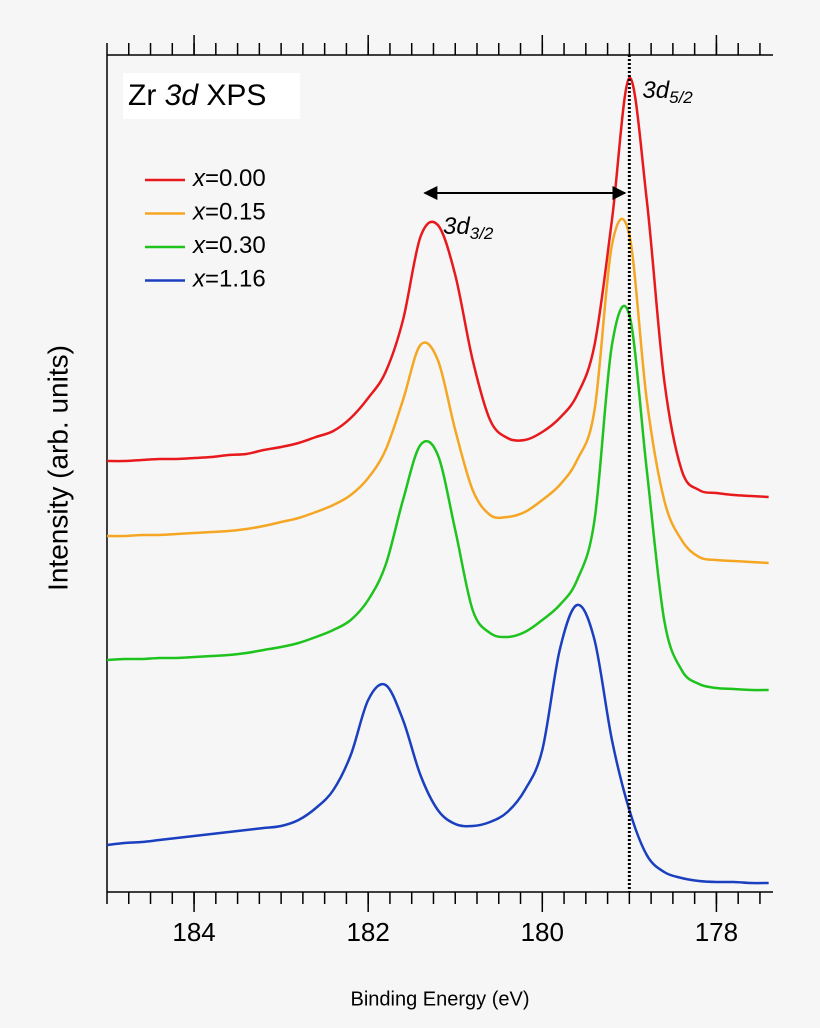  What do you see at coordinates (57, 468) in the screenshot?
I see `y-axis-title: Intensity (arb. units)` at bounding box center [57, 468].